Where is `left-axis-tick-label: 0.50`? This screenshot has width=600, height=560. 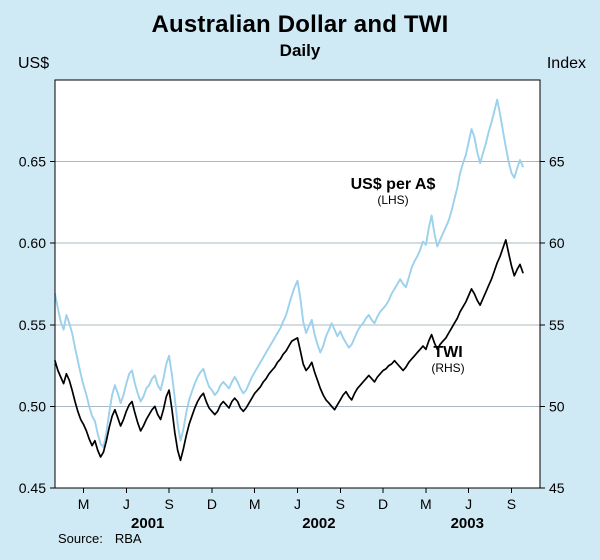 left-axis-tick-label: 0.50 is located at coordinates (32, 406).